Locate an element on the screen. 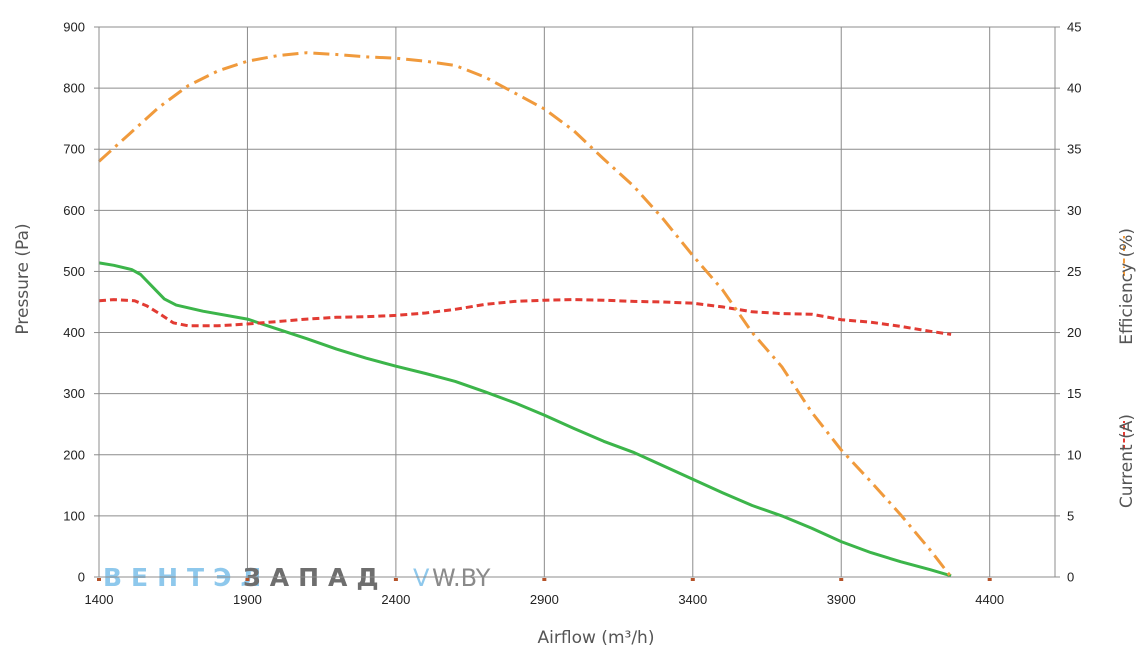 This screenshot has width=1143, height=659. y-tick-label: 800 is located at coordinates (74, 88).